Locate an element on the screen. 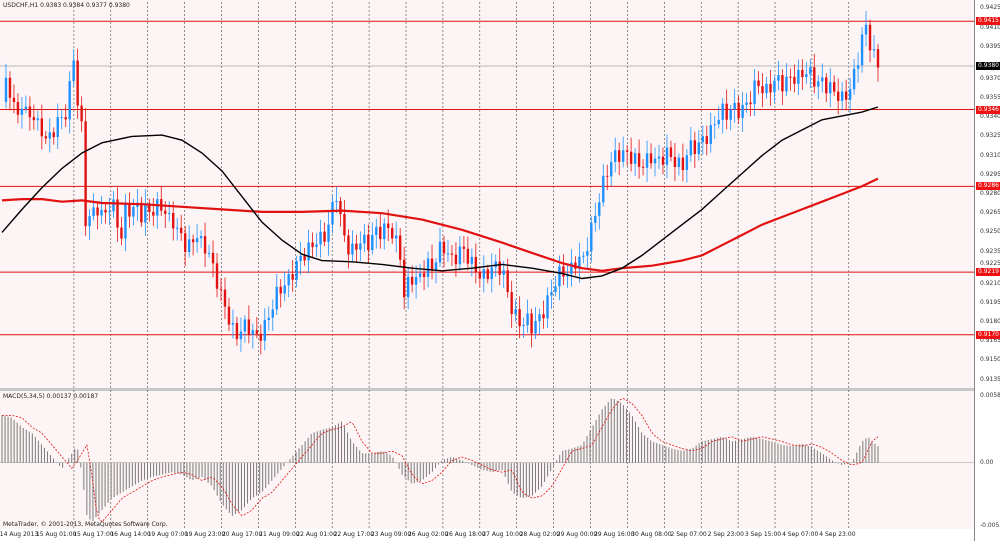 The image size is (1000, 541). chart-title: USDCHF,H1 0.9383 0.9384 0.9377 0.9380 is located at coordinates (66, 5).